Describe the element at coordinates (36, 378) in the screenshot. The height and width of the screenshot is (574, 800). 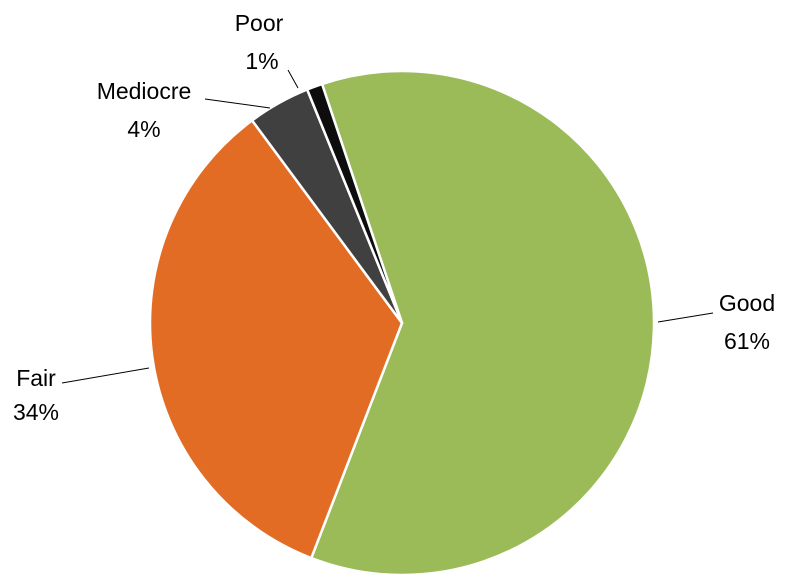
I see `slice-label-fair-name: Fair` at that location.